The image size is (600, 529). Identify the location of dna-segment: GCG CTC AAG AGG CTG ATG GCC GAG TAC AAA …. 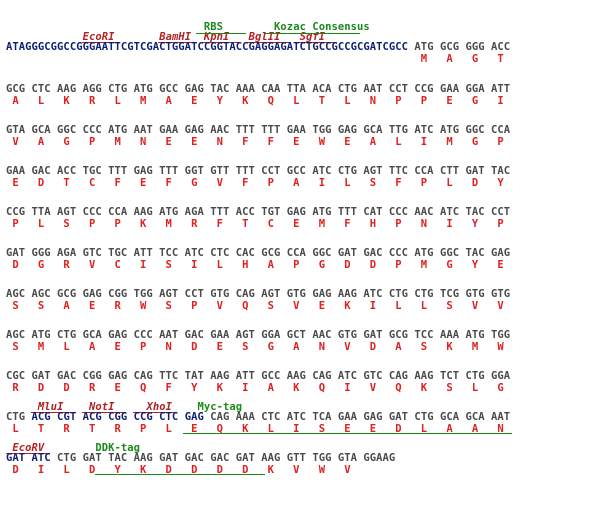
(258, 89).